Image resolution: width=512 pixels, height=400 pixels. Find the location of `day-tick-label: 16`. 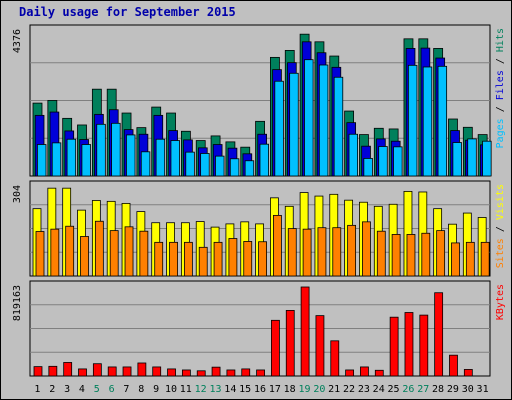

day-tick-label: 16 is located at coordinates (260, 389).